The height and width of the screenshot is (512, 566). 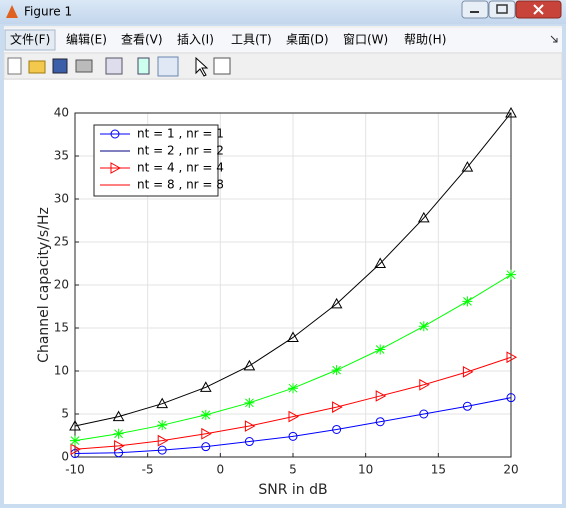 What do you see at coordinates (365, 40) in the screenshot?
I see `menu-item: 窗口(W)` at bounding box center [365, 40].